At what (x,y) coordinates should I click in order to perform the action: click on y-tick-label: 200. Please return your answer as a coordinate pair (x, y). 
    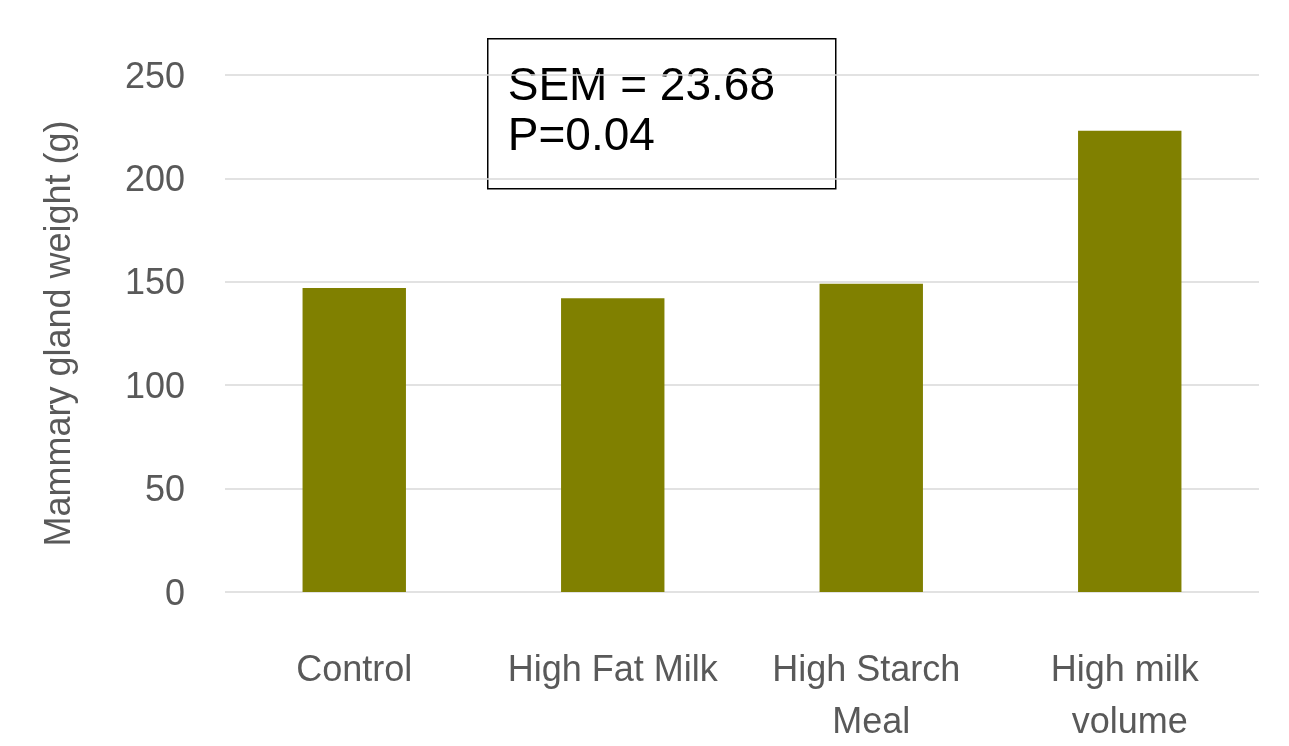
    Looking at the image, I should click on (154, 178).